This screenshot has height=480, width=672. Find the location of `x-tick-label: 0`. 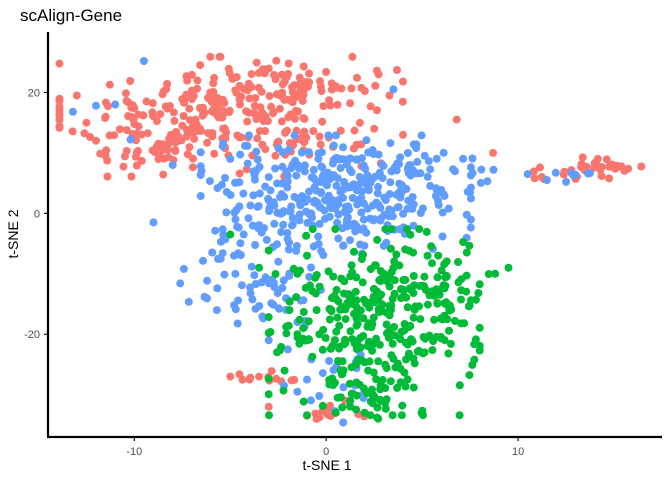

x-tick-label: 0 is located at coordinates (326, 452).